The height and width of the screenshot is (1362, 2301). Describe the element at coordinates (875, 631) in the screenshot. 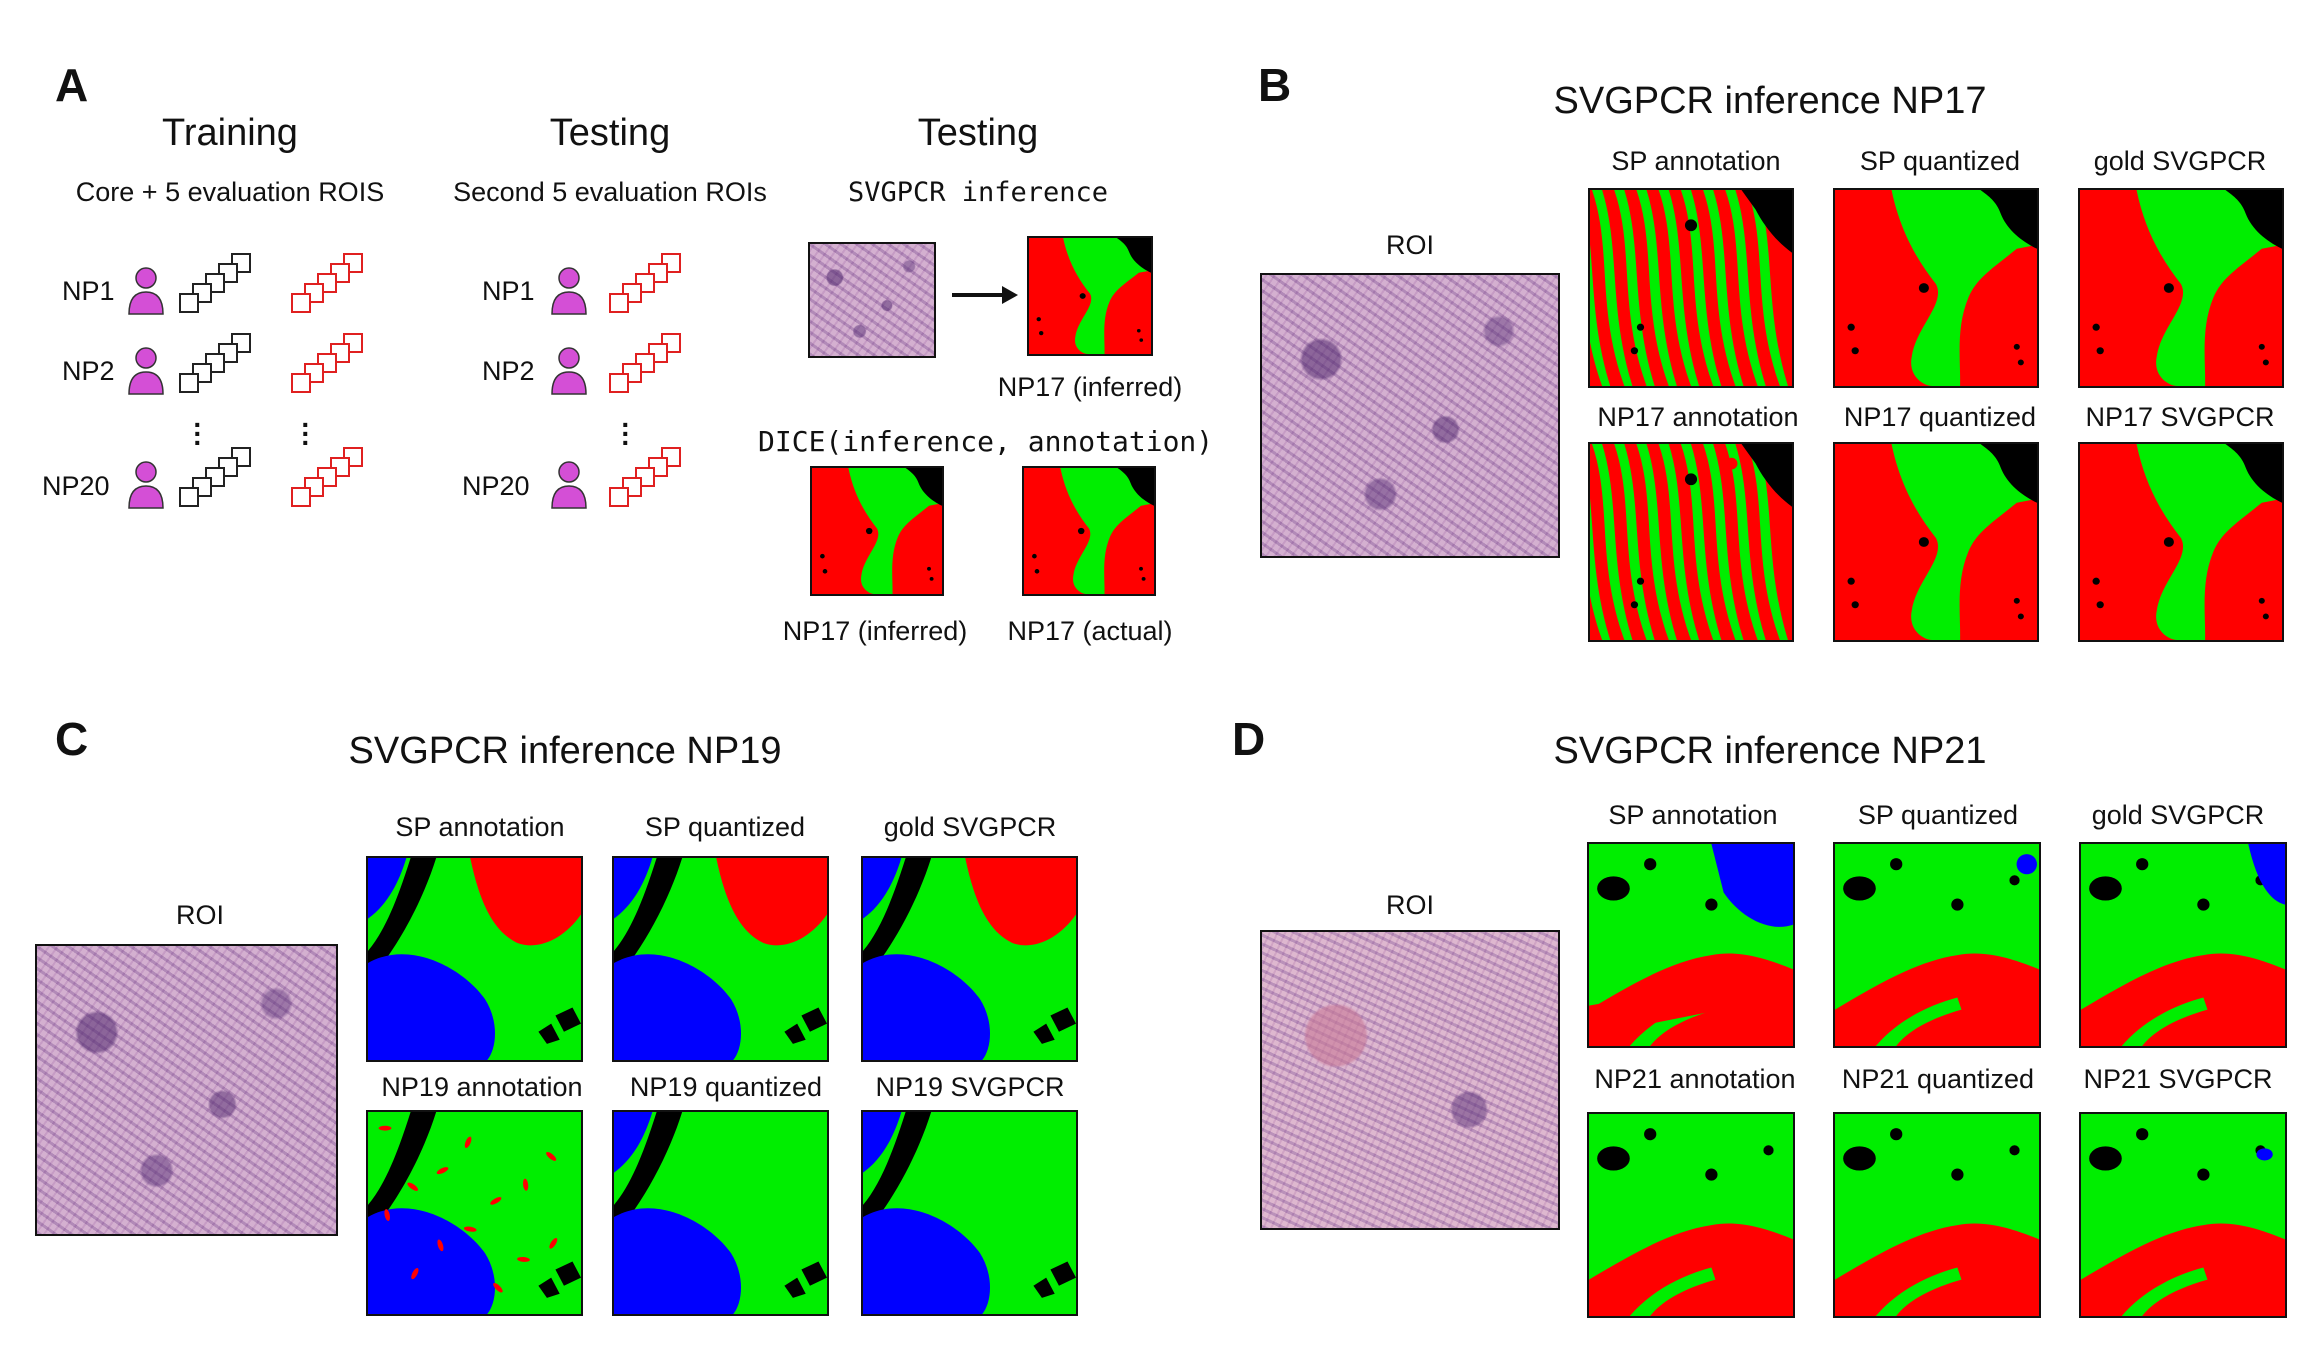

I see `dice-left-caption: NP17 (inferred)` at that location.